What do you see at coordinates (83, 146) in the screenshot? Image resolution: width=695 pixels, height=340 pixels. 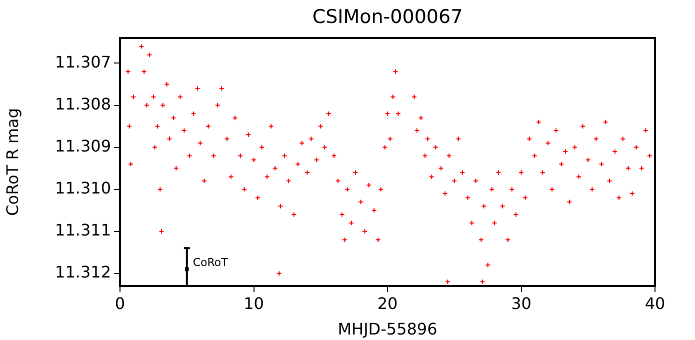 I see `y-tick-label: 11.309` at bounding box center [83, 146].